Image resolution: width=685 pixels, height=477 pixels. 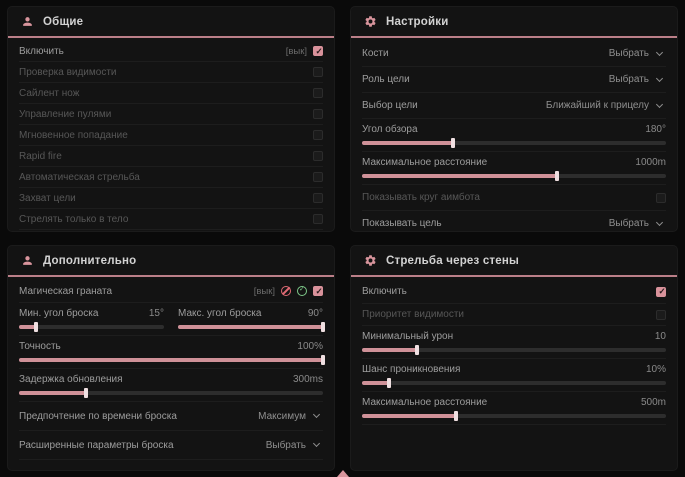 What do you see at coordinates (660, 336) in the screenshot?
I see `slider-value: 10` at bounding box center [660, 336].